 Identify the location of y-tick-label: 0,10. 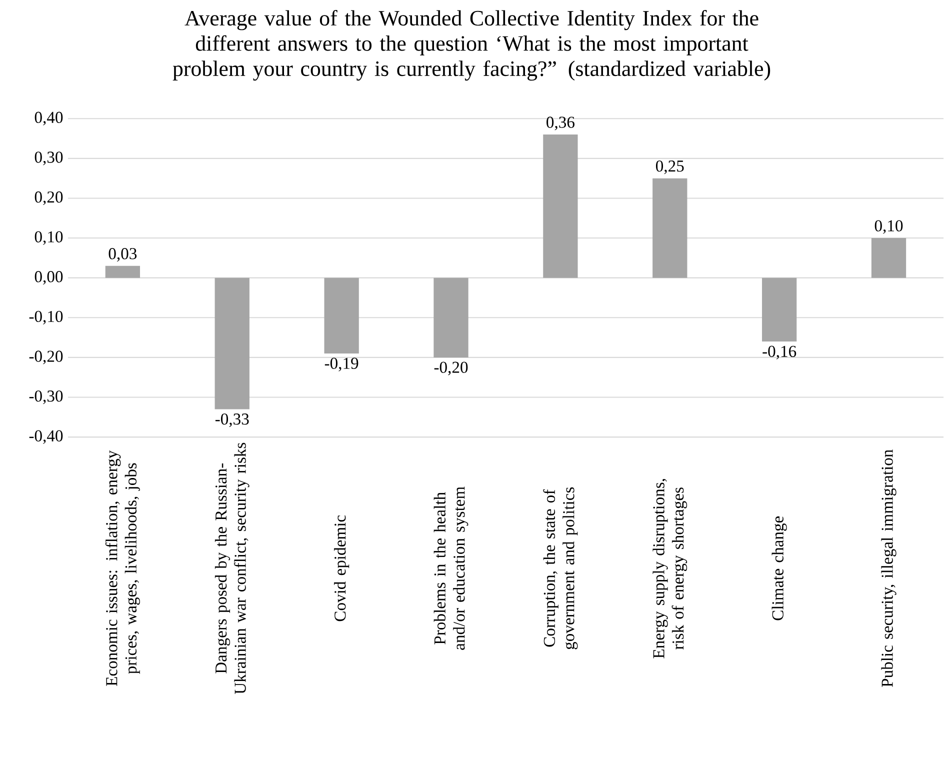
(48, 238).